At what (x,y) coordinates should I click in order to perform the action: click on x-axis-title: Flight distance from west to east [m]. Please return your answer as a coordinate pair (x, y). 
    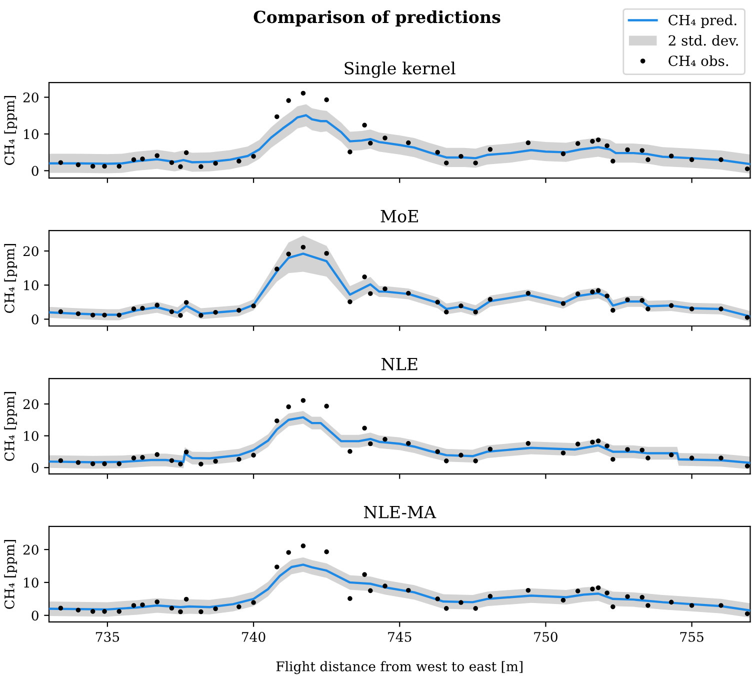
    Looking at the image, I should click on (399, 667).